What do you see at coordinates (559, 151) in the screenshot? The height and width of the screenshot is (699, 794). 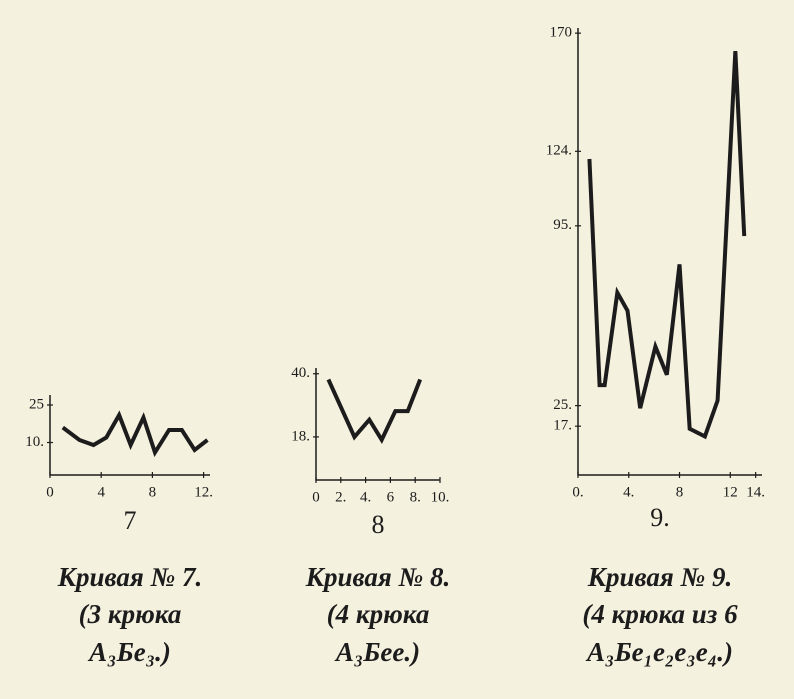 I see `y-tick-label: 124.` at bounding box center [559, 151].